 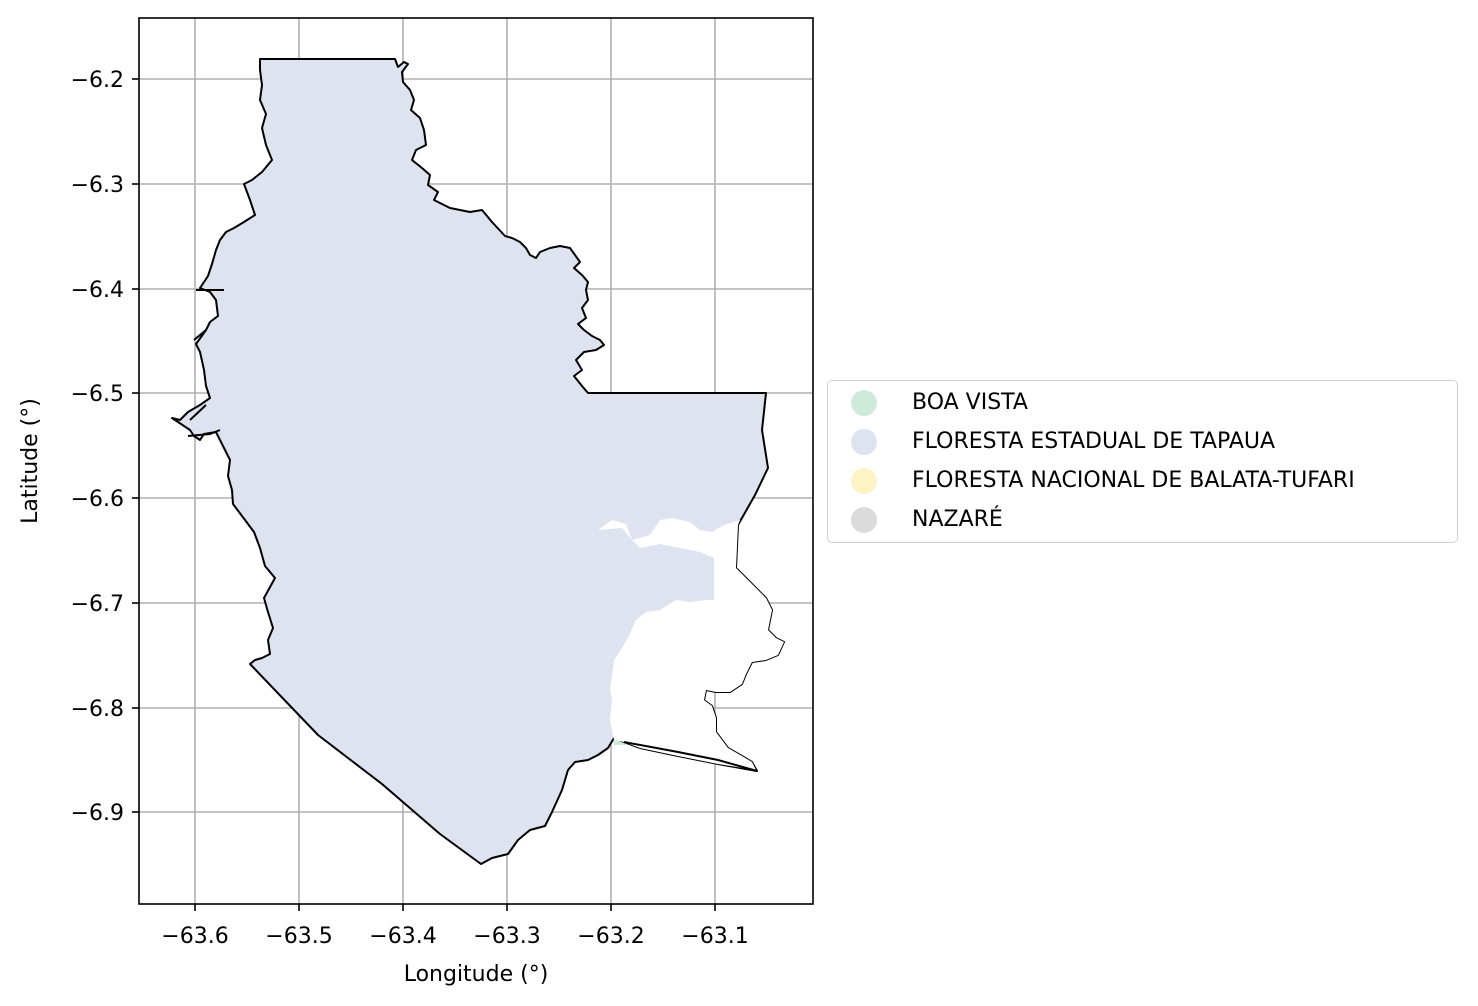 I want to click on legend-item-floresta-estadual-de-tapaua: FLORESTA ESTADUAL DE TAPAUA, so click(x=1142, y=442).